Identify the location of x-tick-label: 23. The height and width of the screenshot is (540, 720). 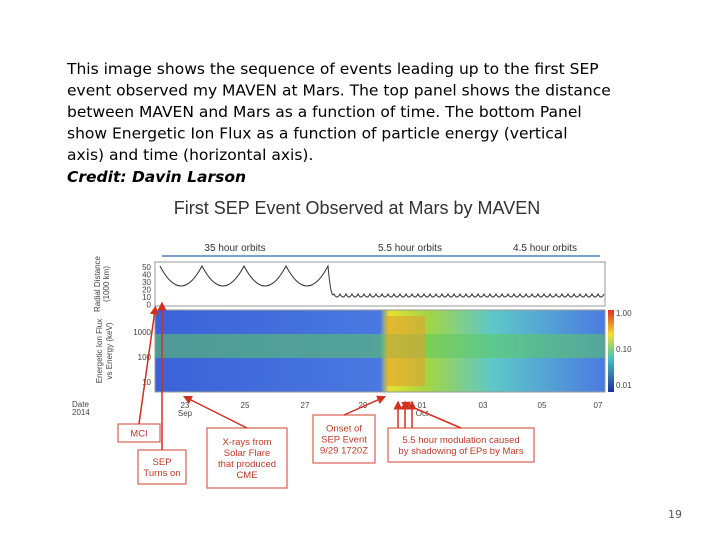
(185, 405).